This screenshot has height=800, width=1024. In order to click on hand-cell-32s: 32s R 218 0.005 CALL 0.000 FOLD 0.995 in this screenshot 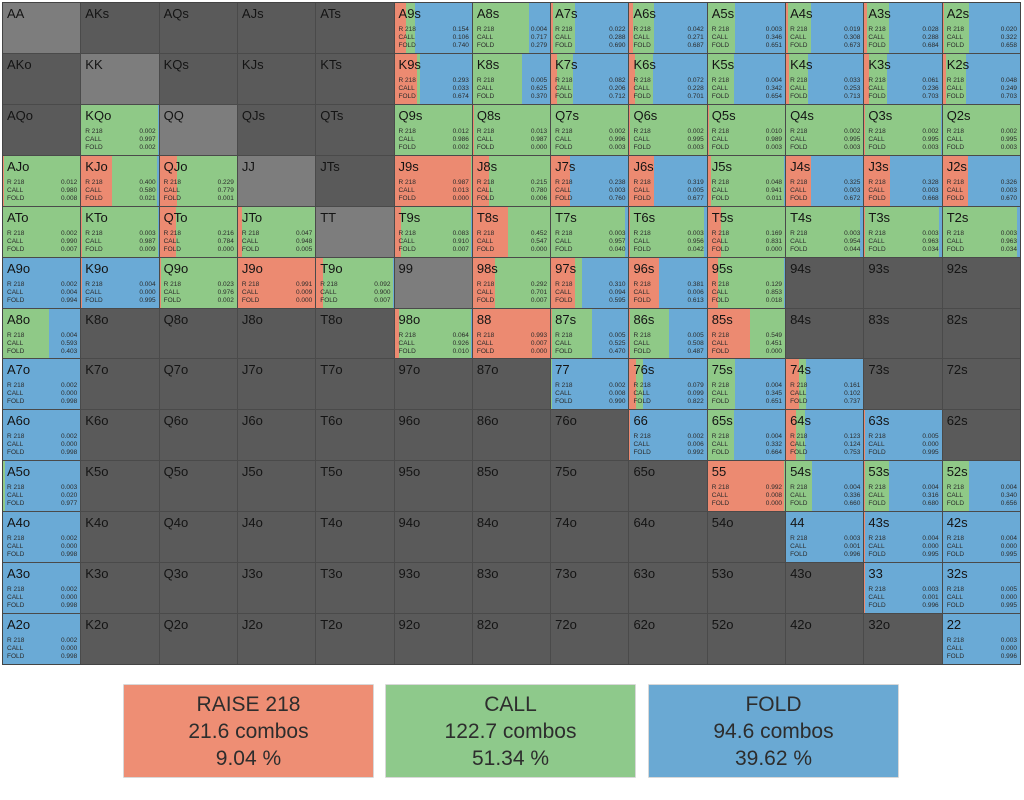, I will do `click(981, 588)`.